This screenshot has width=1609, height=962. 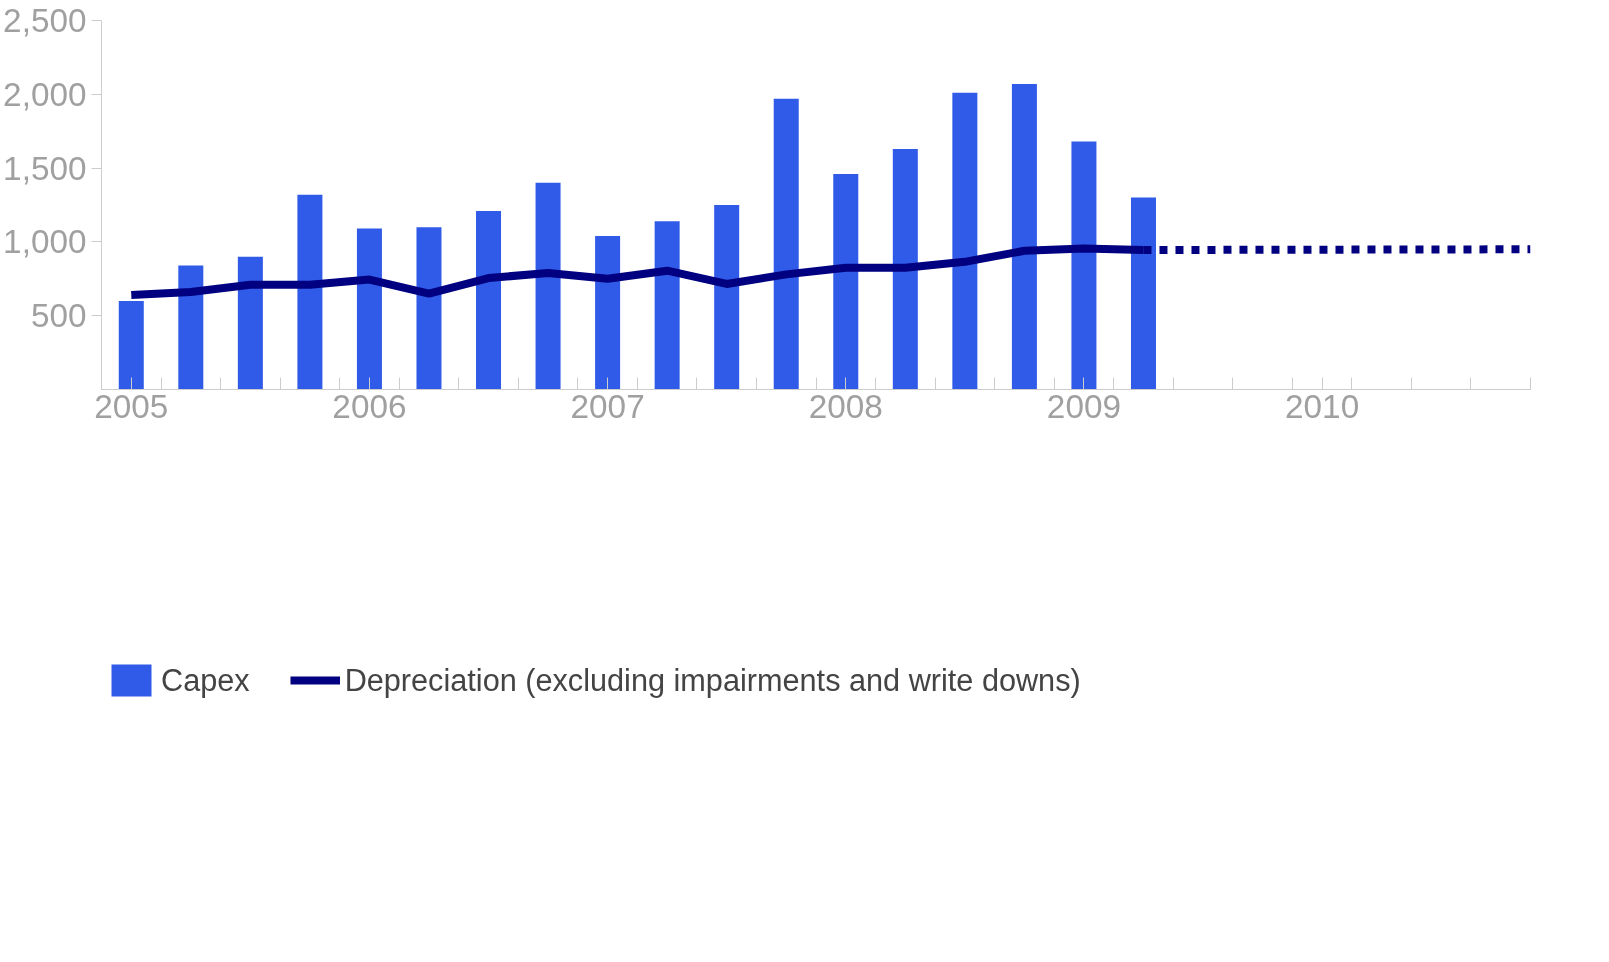 What do you see at coordinates (845, 406) in the screenshot?
I see `x-tick-label: 2008` at bounding box center [845, 406].